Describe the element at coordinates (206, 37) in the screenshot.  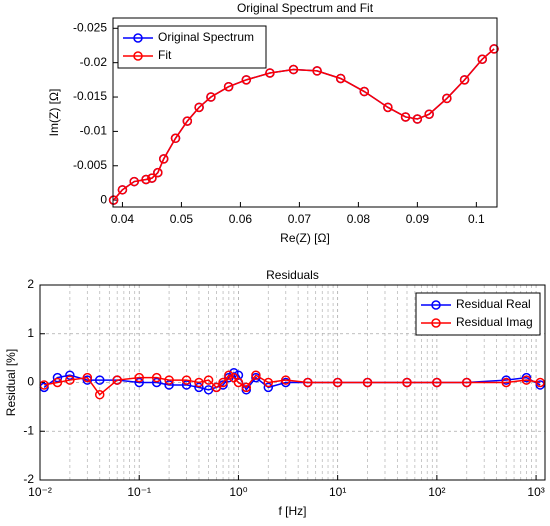
I see `legend-label: Original Spectrum` at that location.